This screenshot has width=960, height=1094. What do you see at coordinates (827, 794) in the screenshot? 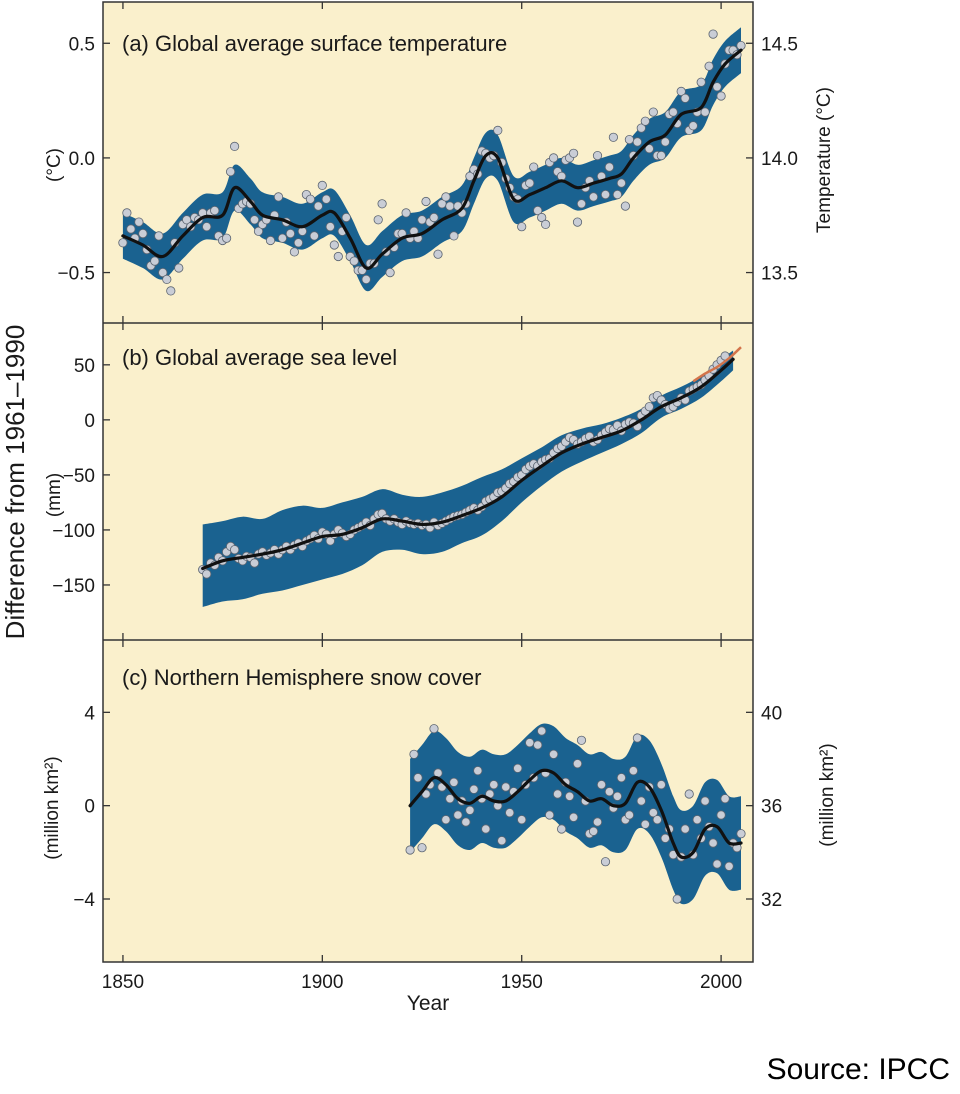
I see `panel-c-ylabel-right: (million km²)` at bounding box center [827, 794].